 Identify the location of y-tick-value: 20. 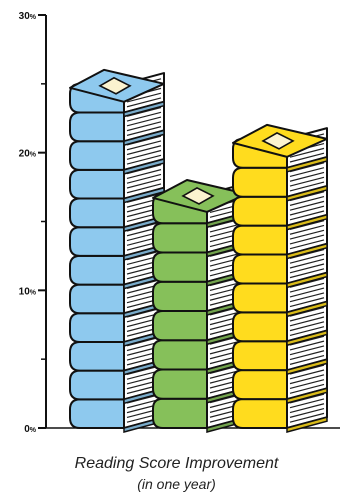
(25, 154).